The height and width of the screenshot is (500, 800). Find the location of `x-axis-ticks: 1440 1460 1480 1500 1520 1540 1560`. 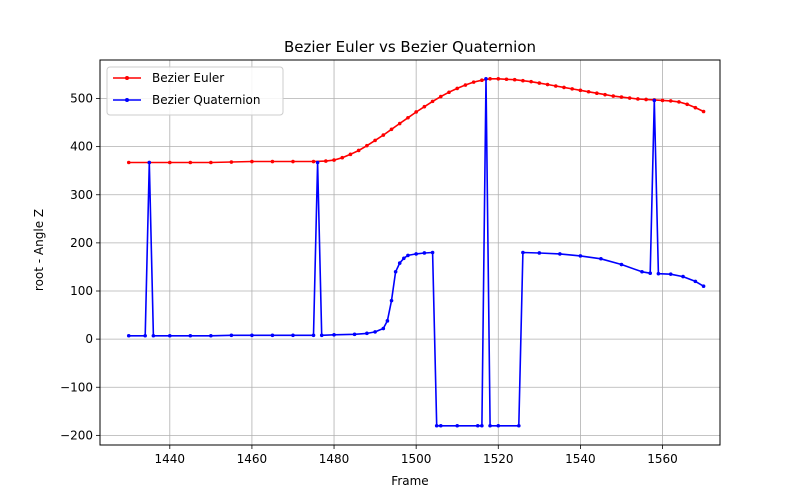

x-axis-ticks: 1440 1460 1480 1500 1520 1540 1560 is located at coordinates (416, 455).